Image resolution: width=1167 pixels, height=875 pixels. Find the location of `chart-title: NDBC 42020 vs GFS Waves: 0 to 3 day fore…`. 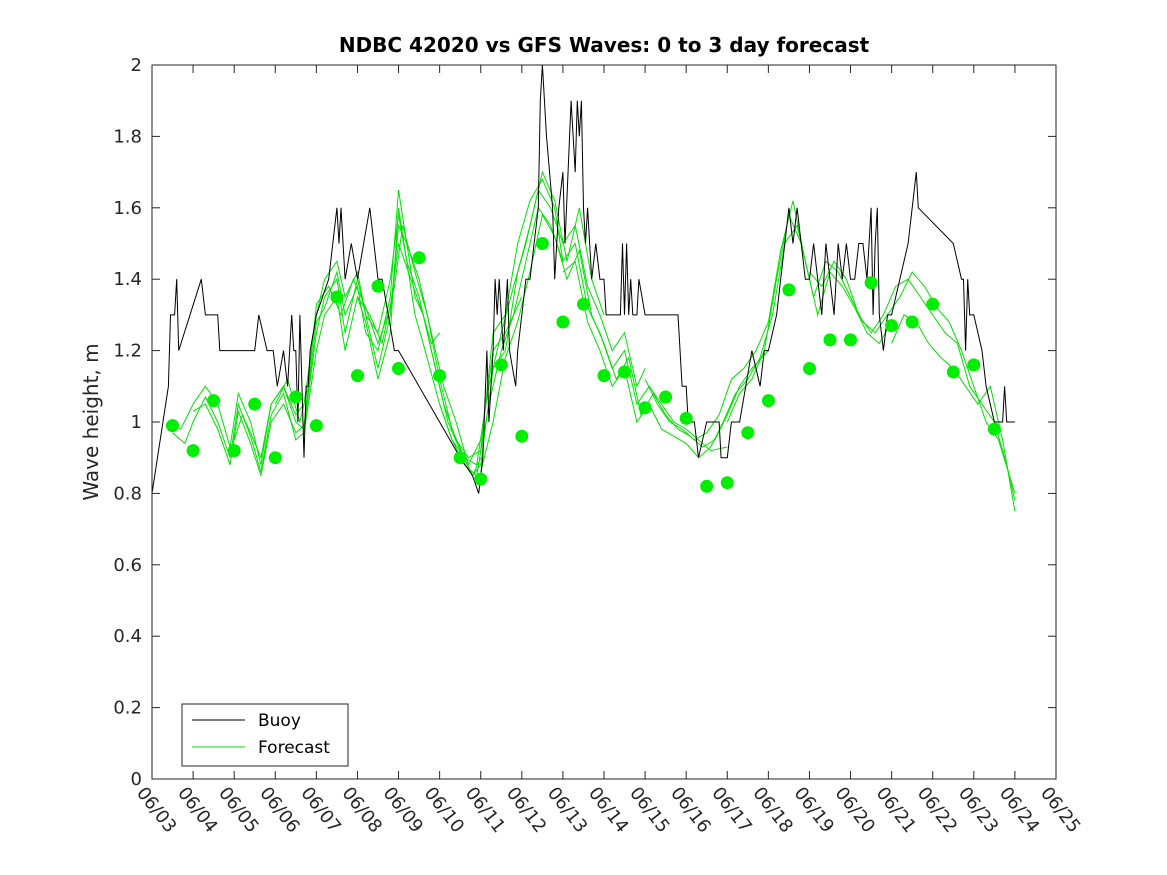

chart-title: NDBC 42020 vs GFS Waves: 0 to 3 day fore… is located at coordinates (604, 45).